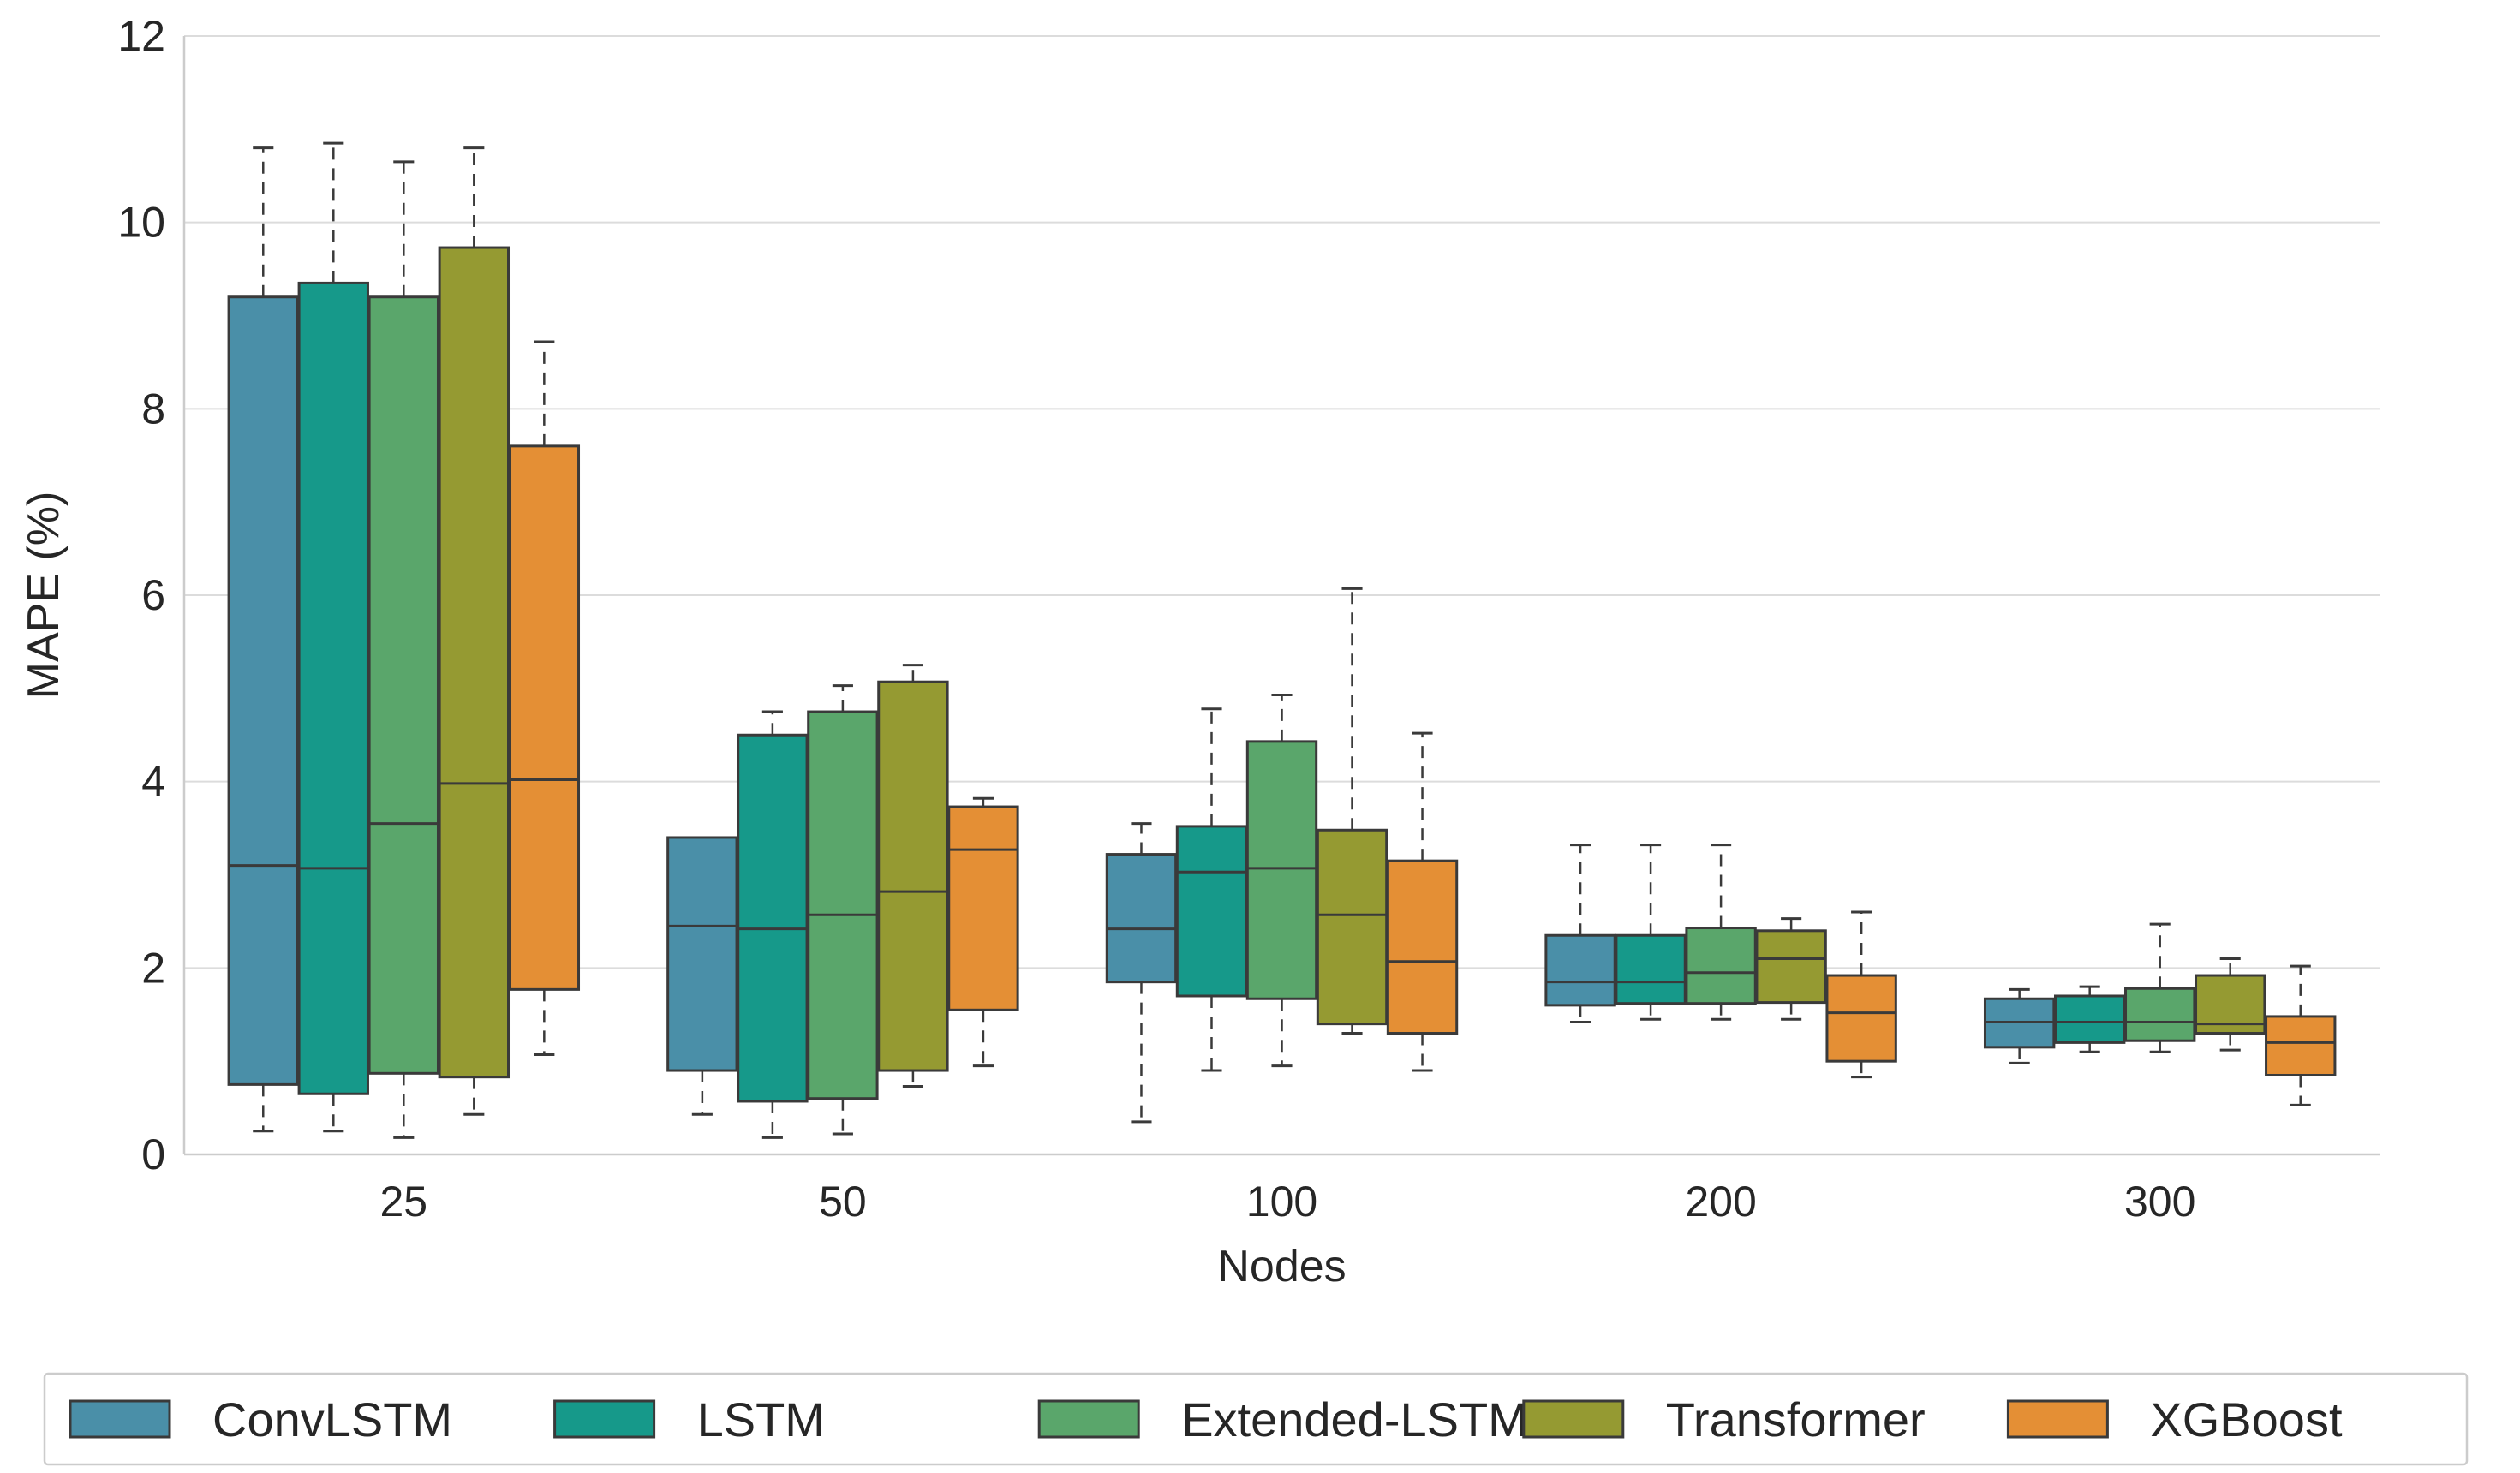 The height and width of the screenshot is (1473, 2520). What do you see at coordinates (1282, 1266) in the screenshot?
I see `x-axis-label: Nodes` at bounding box center [1282, 1266].